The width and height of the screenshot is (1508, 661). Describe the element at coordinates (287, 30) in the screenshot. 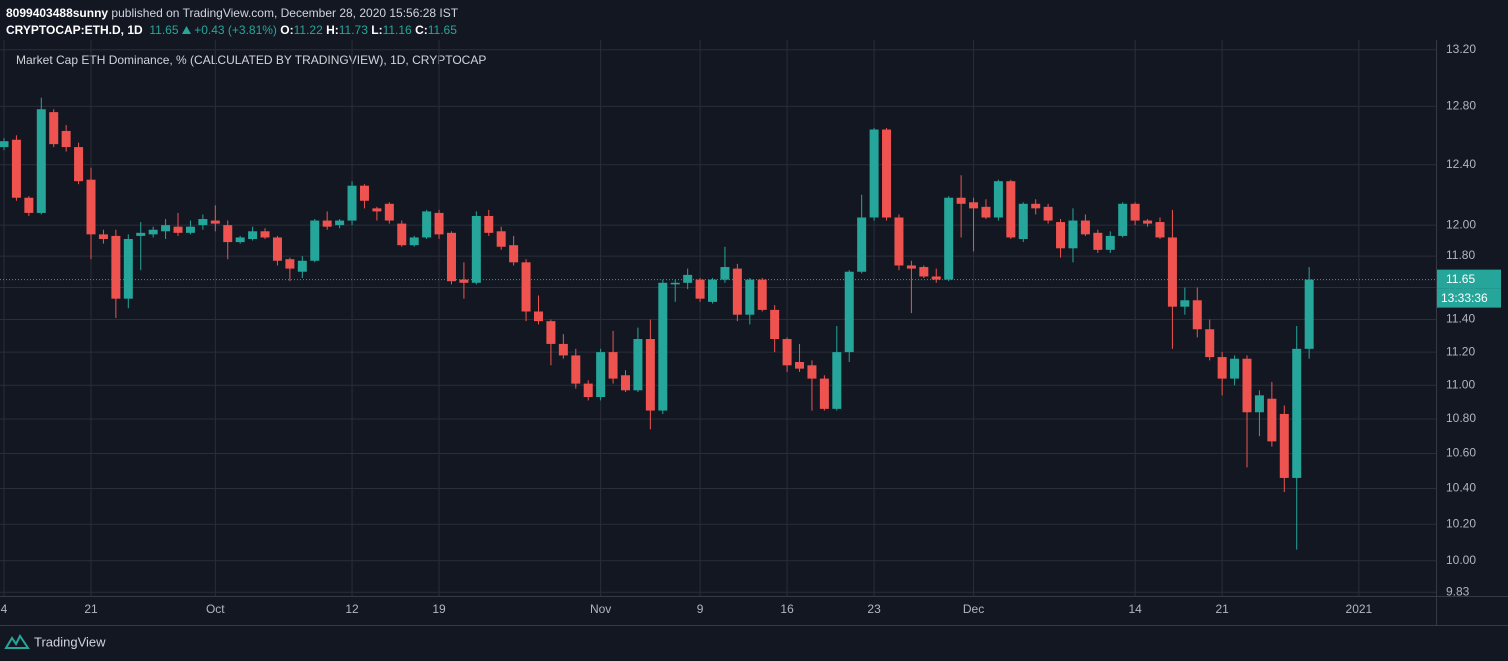

I see `ohlc-label: O:` at that location.